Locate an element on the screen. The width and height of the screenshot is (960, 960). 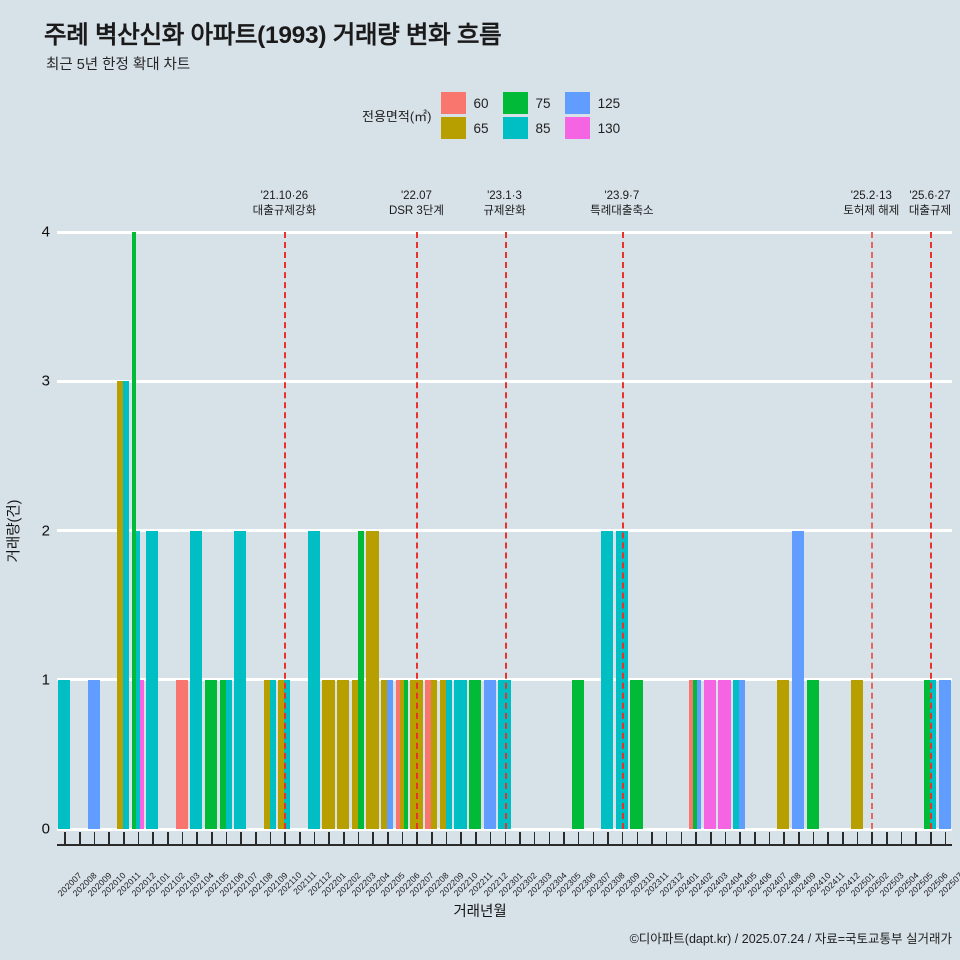
event-annotation: '22.07 DSR 3단계 is located at coordinates (416, 204).